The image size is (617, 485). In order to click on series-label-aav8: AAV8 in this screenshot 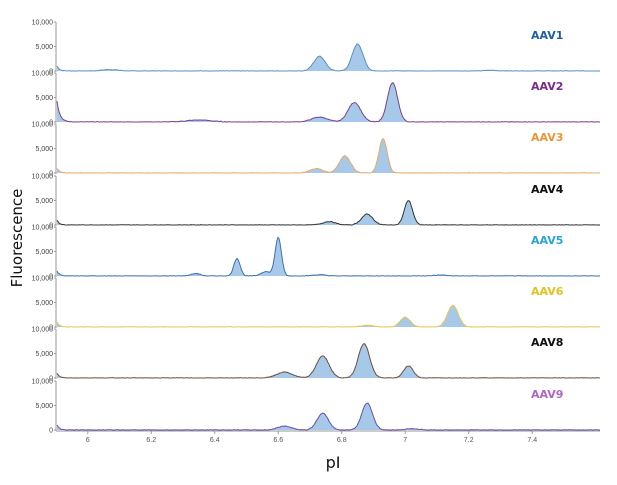, I will do `click(547, 342)`.